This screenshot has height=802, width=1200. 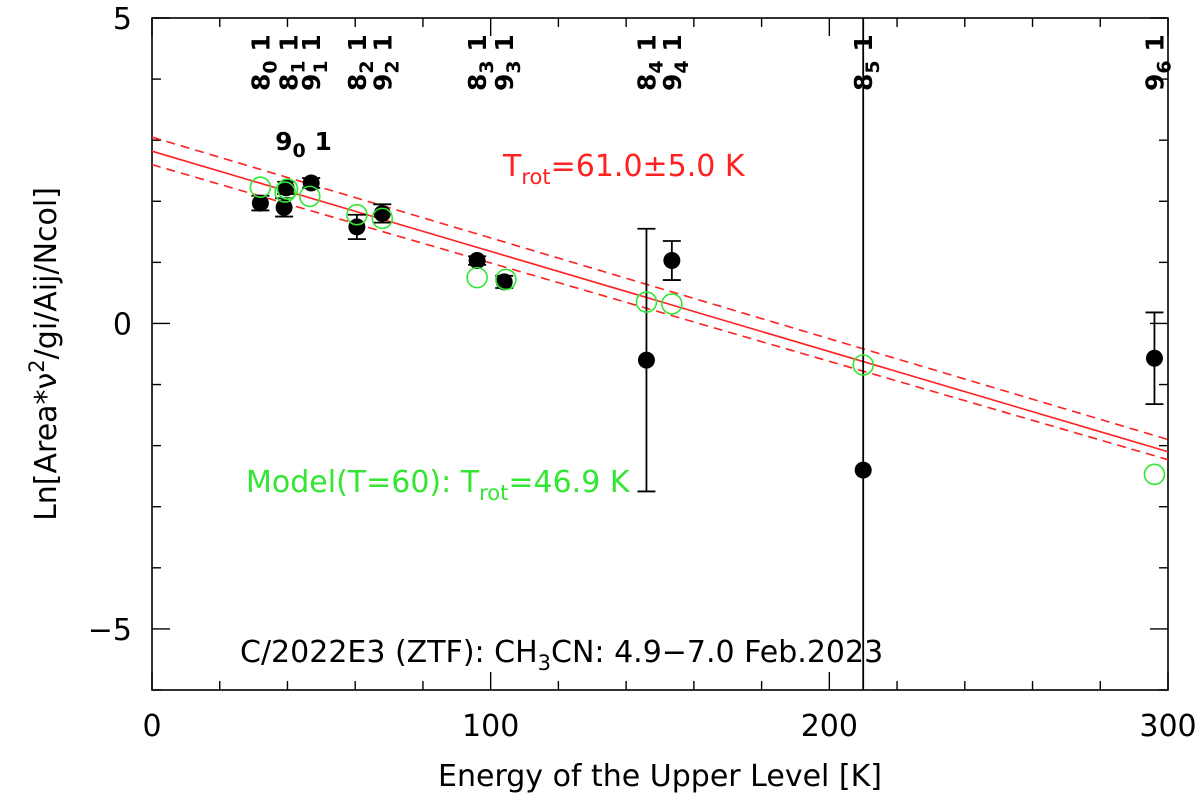 I want to click on transition-k: 6, so click(x=1164, y=66).